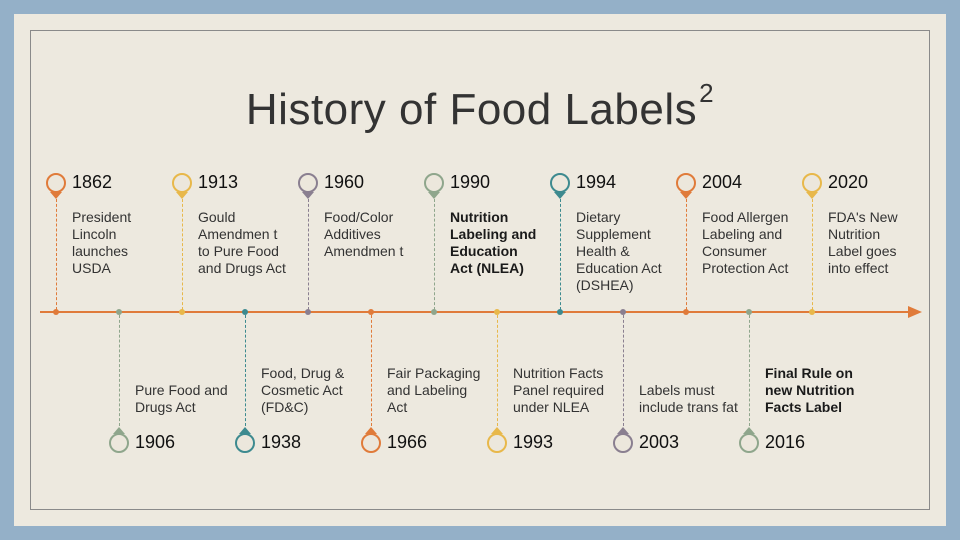 The image size is (960, 540). Describe the element at coordinates (688, 398) in the screenshot. I see `milestone-description: Labels must include trans fat` at that location.